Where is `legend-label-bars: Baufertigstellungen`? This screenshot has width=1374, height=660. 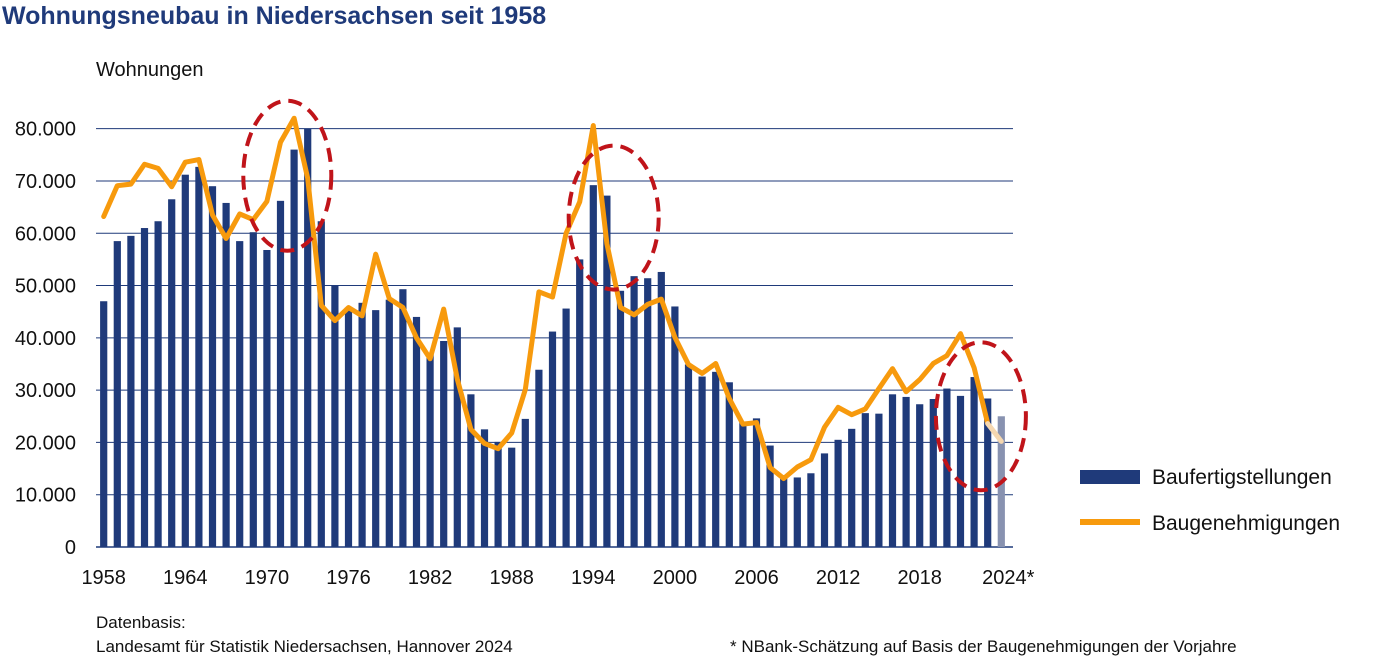
legend-label-bars: Baufertigstellungen is located at coordinates (1242, 477).